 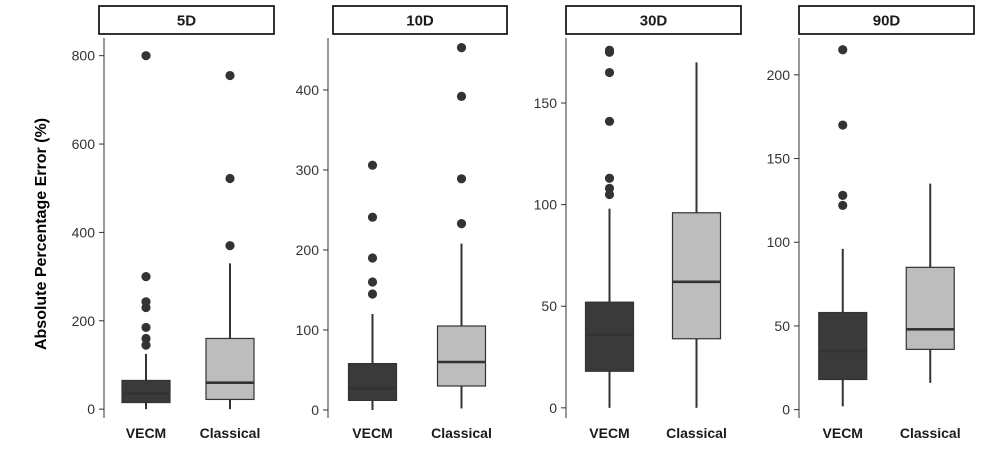 What do you see at coordinates (84, 56) in the screenshot?
I see `y-tick-label: 800` at bounding box center [84, 56].